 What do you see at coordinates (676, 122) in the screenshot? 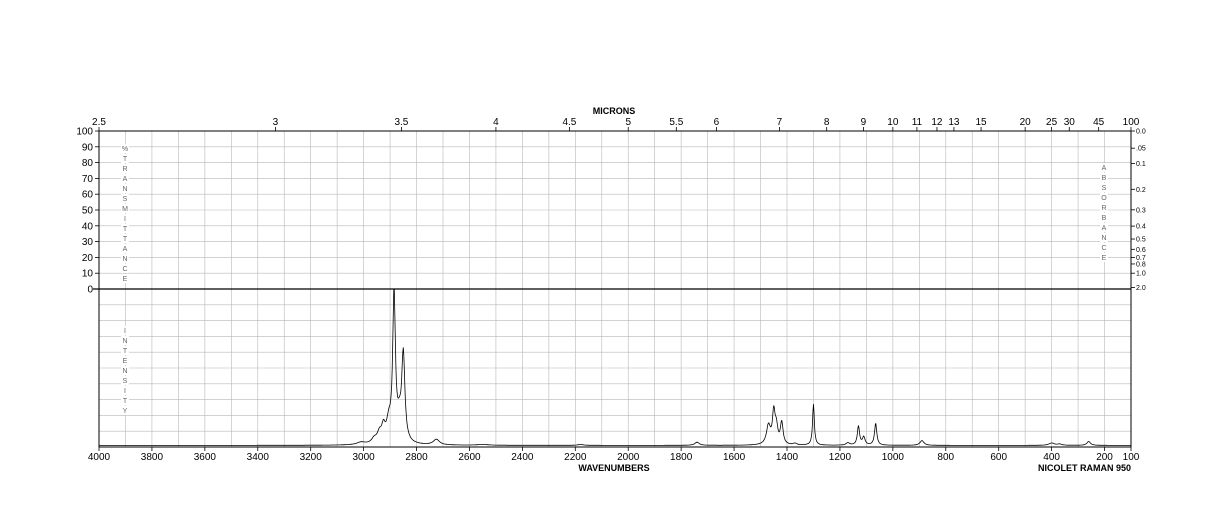
I see `micron-tick-label: 5.5` at bounding box center [676, 122].